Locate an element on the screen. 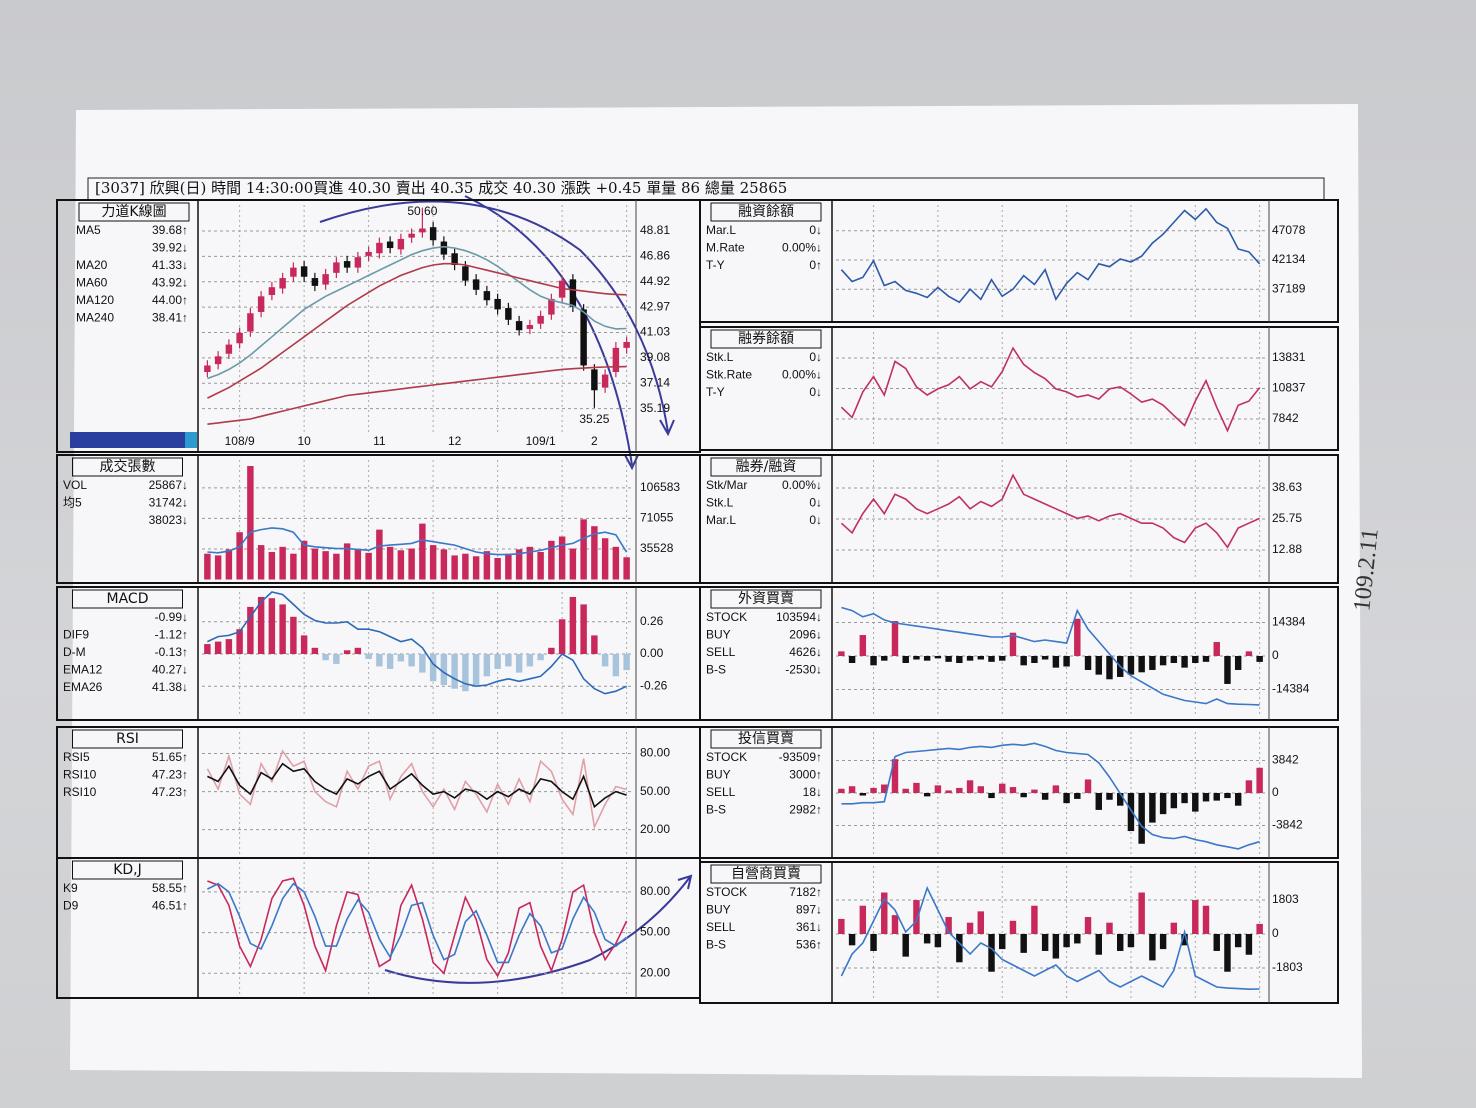 The width and height of the screenshot is (1476, 1108). legend-value: 2096↓ is located at coordinates (805, 635).